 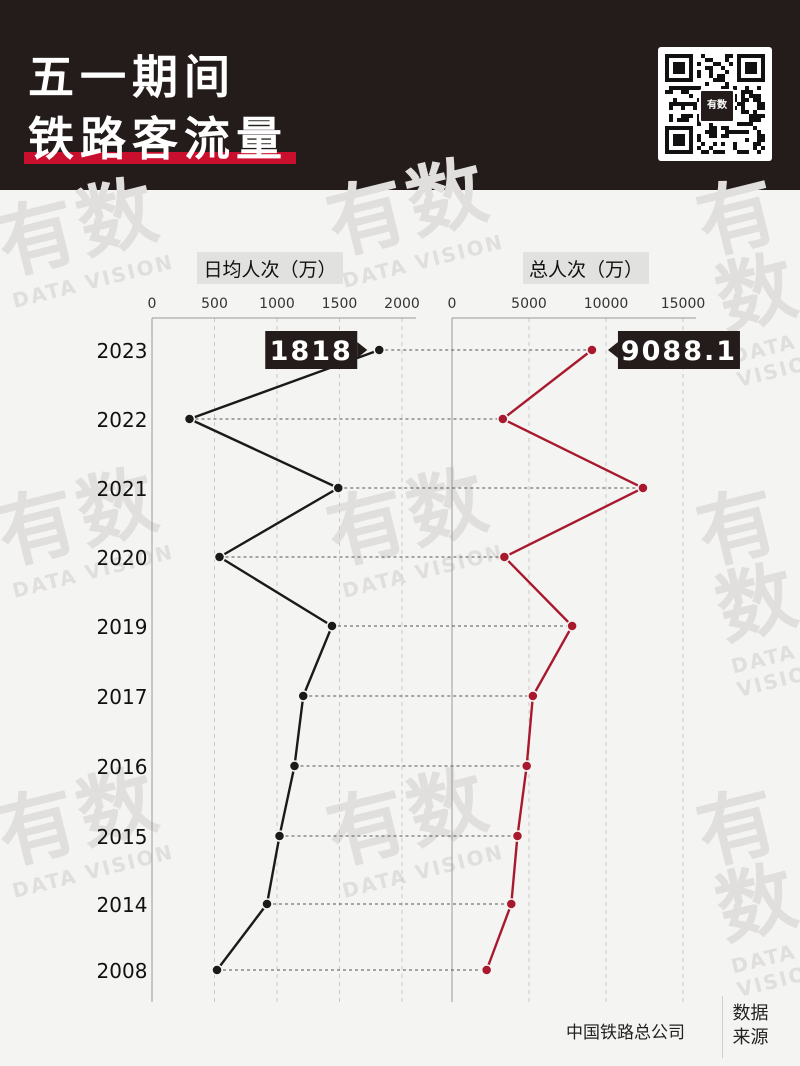 I want to click on highlight-label-0: 1818, so click(x=311, y=351).